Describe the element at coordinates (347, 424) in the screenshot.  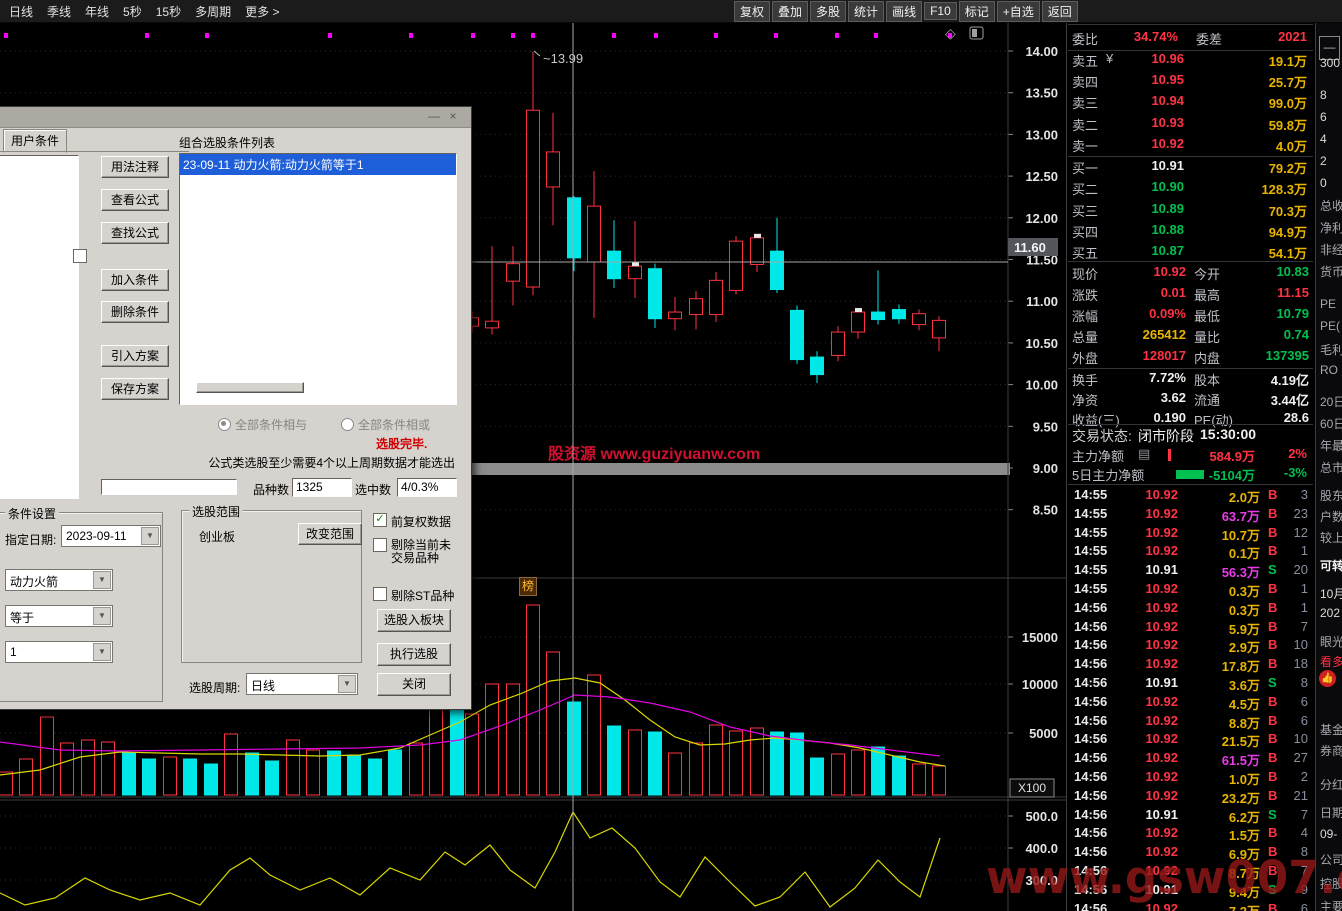
I see `radio-all-or` at that location.